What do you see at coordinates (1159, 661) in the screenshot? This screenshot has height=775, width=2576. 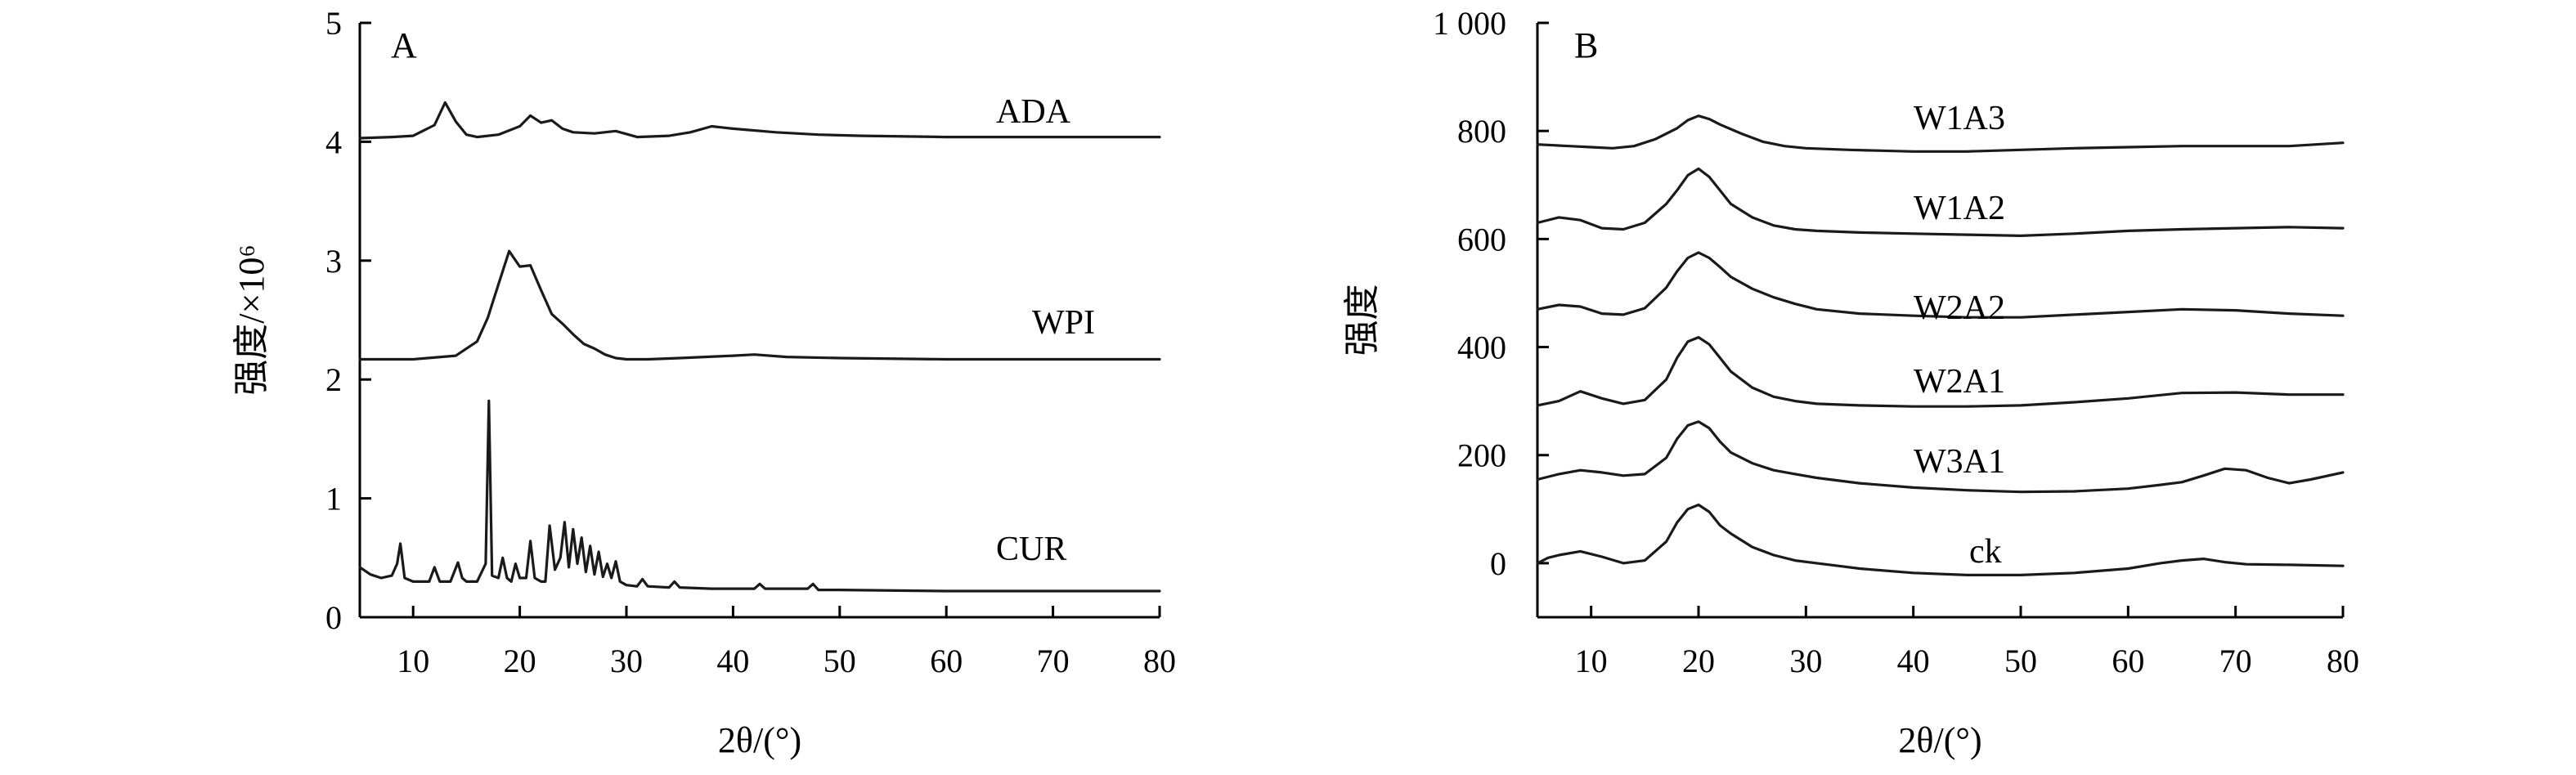 I see `x-tick-label-a-7: 80` at bounding box center [1159, 661].